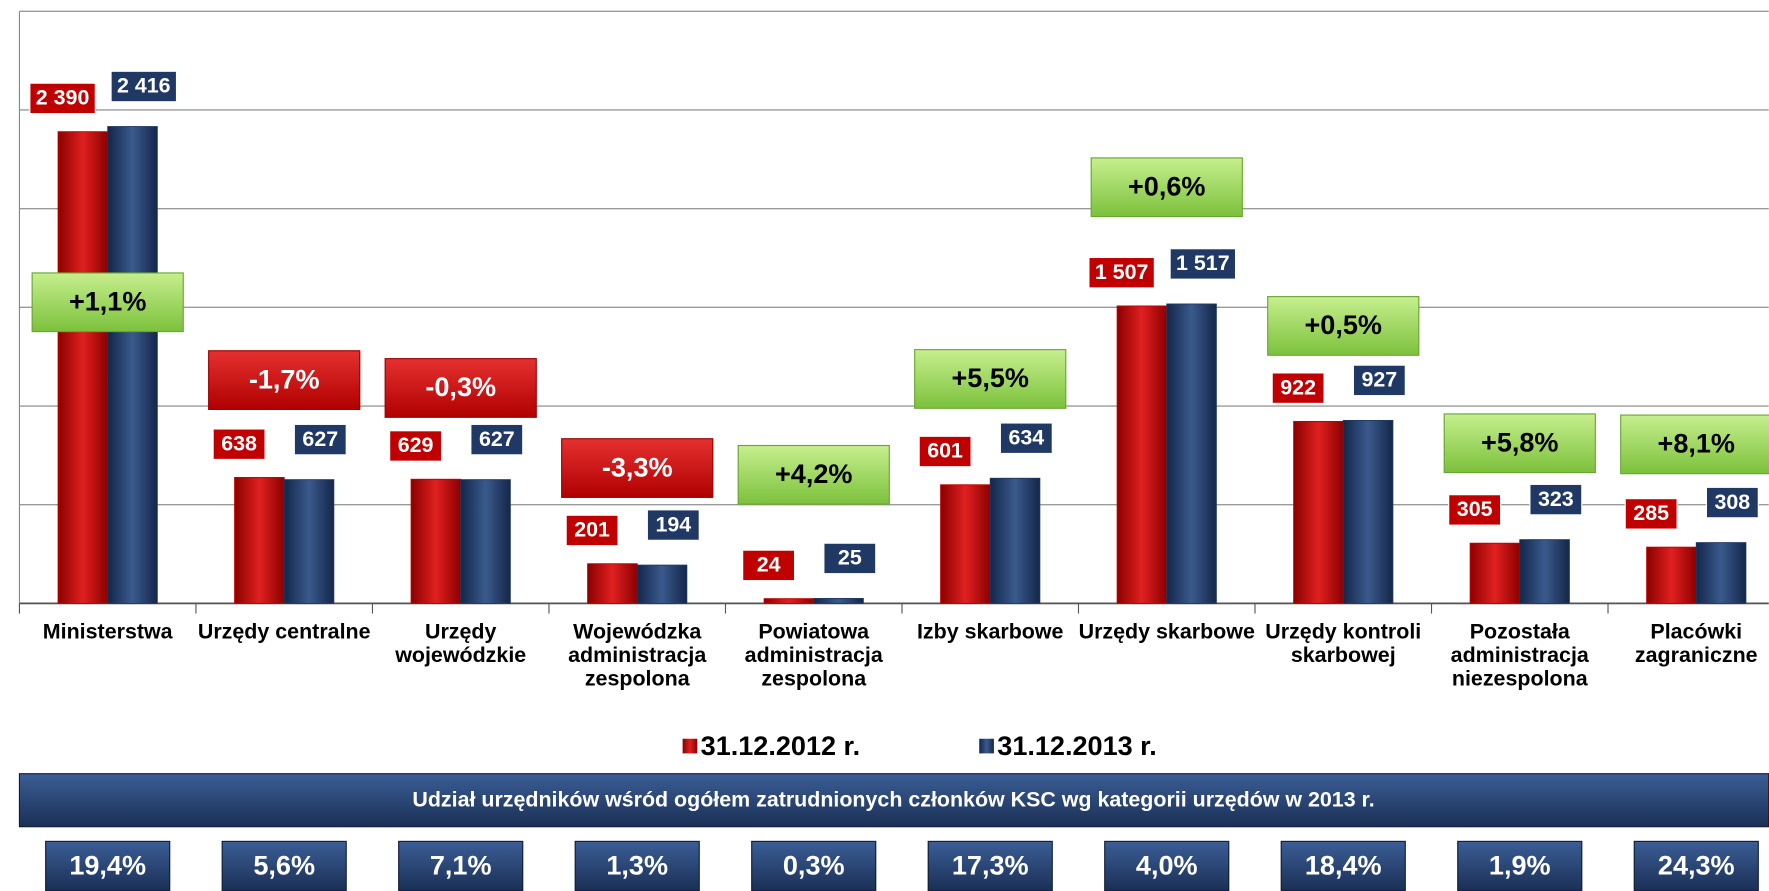 Image resolution: width=1769 pixels, height=891 pixels. I want to click on change-label: +8,1%, so click(1696, 444).